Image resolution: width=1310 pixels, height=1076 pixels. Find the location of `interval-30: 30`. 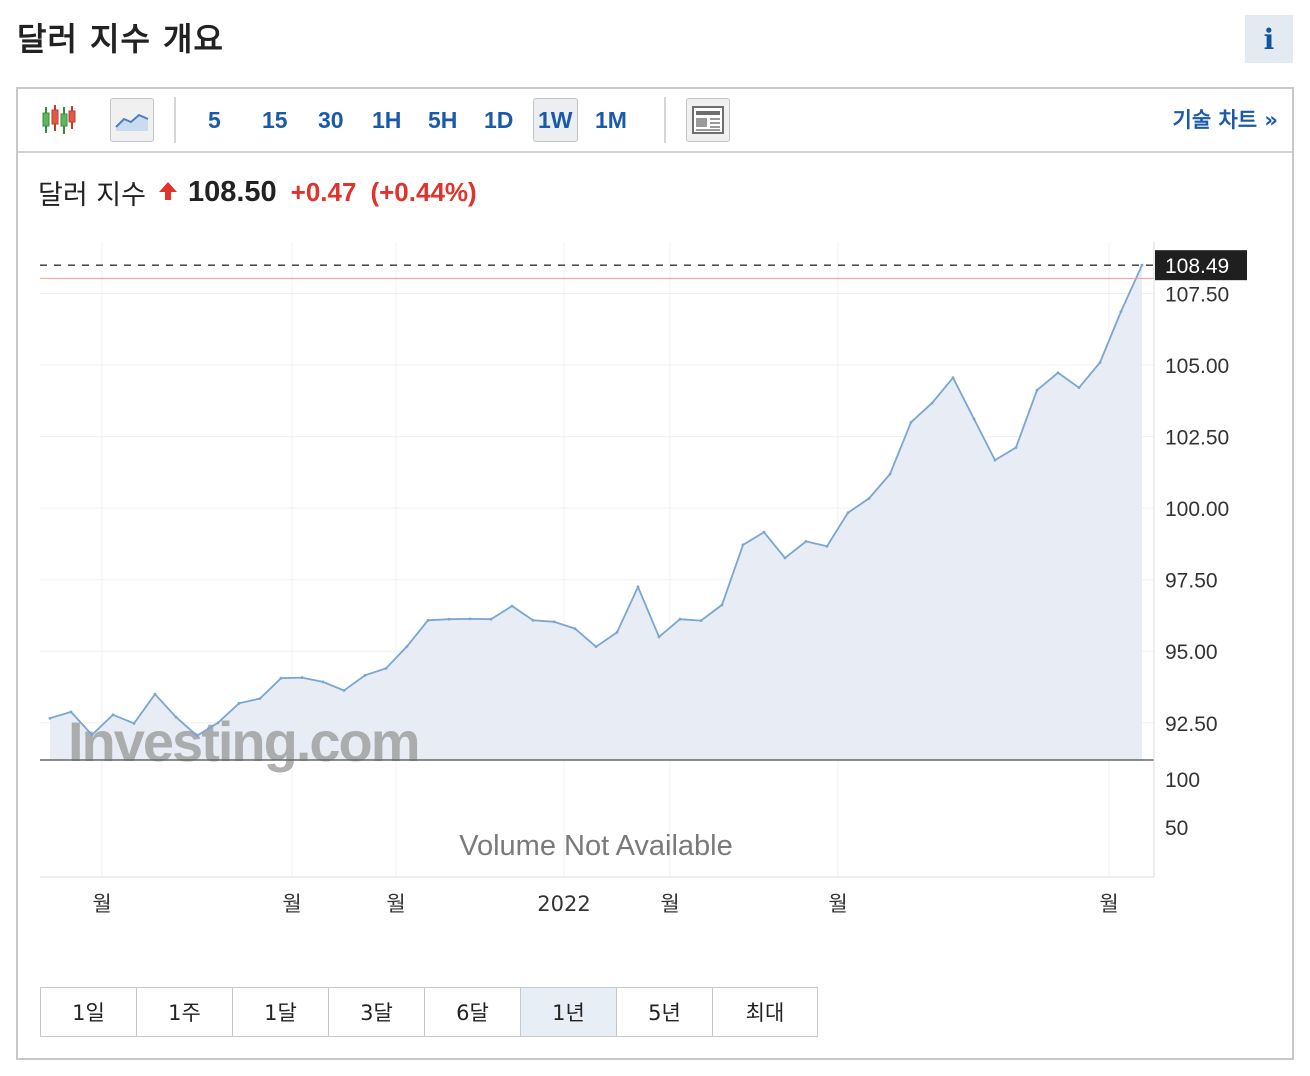

interval-30: 30 is located at coordinates (331, 119).